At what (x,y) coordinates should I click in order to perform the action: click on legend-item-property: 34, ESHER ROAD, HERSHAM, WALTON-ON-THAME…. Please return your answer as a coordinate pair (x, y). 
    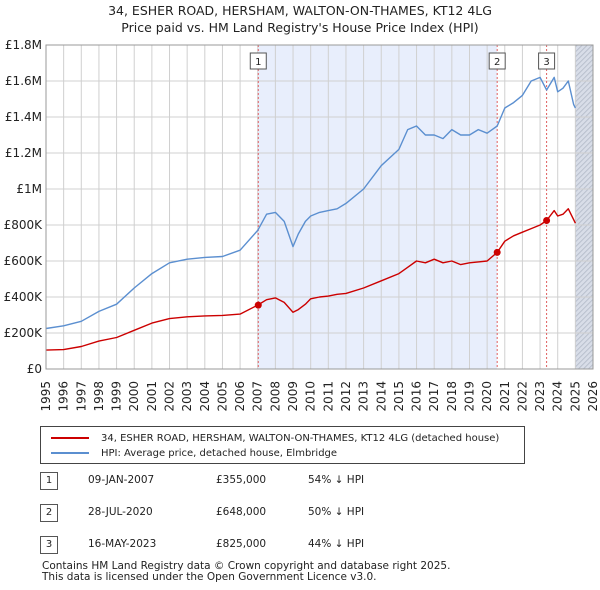
    Looking at the image, I should click on (275, 438).